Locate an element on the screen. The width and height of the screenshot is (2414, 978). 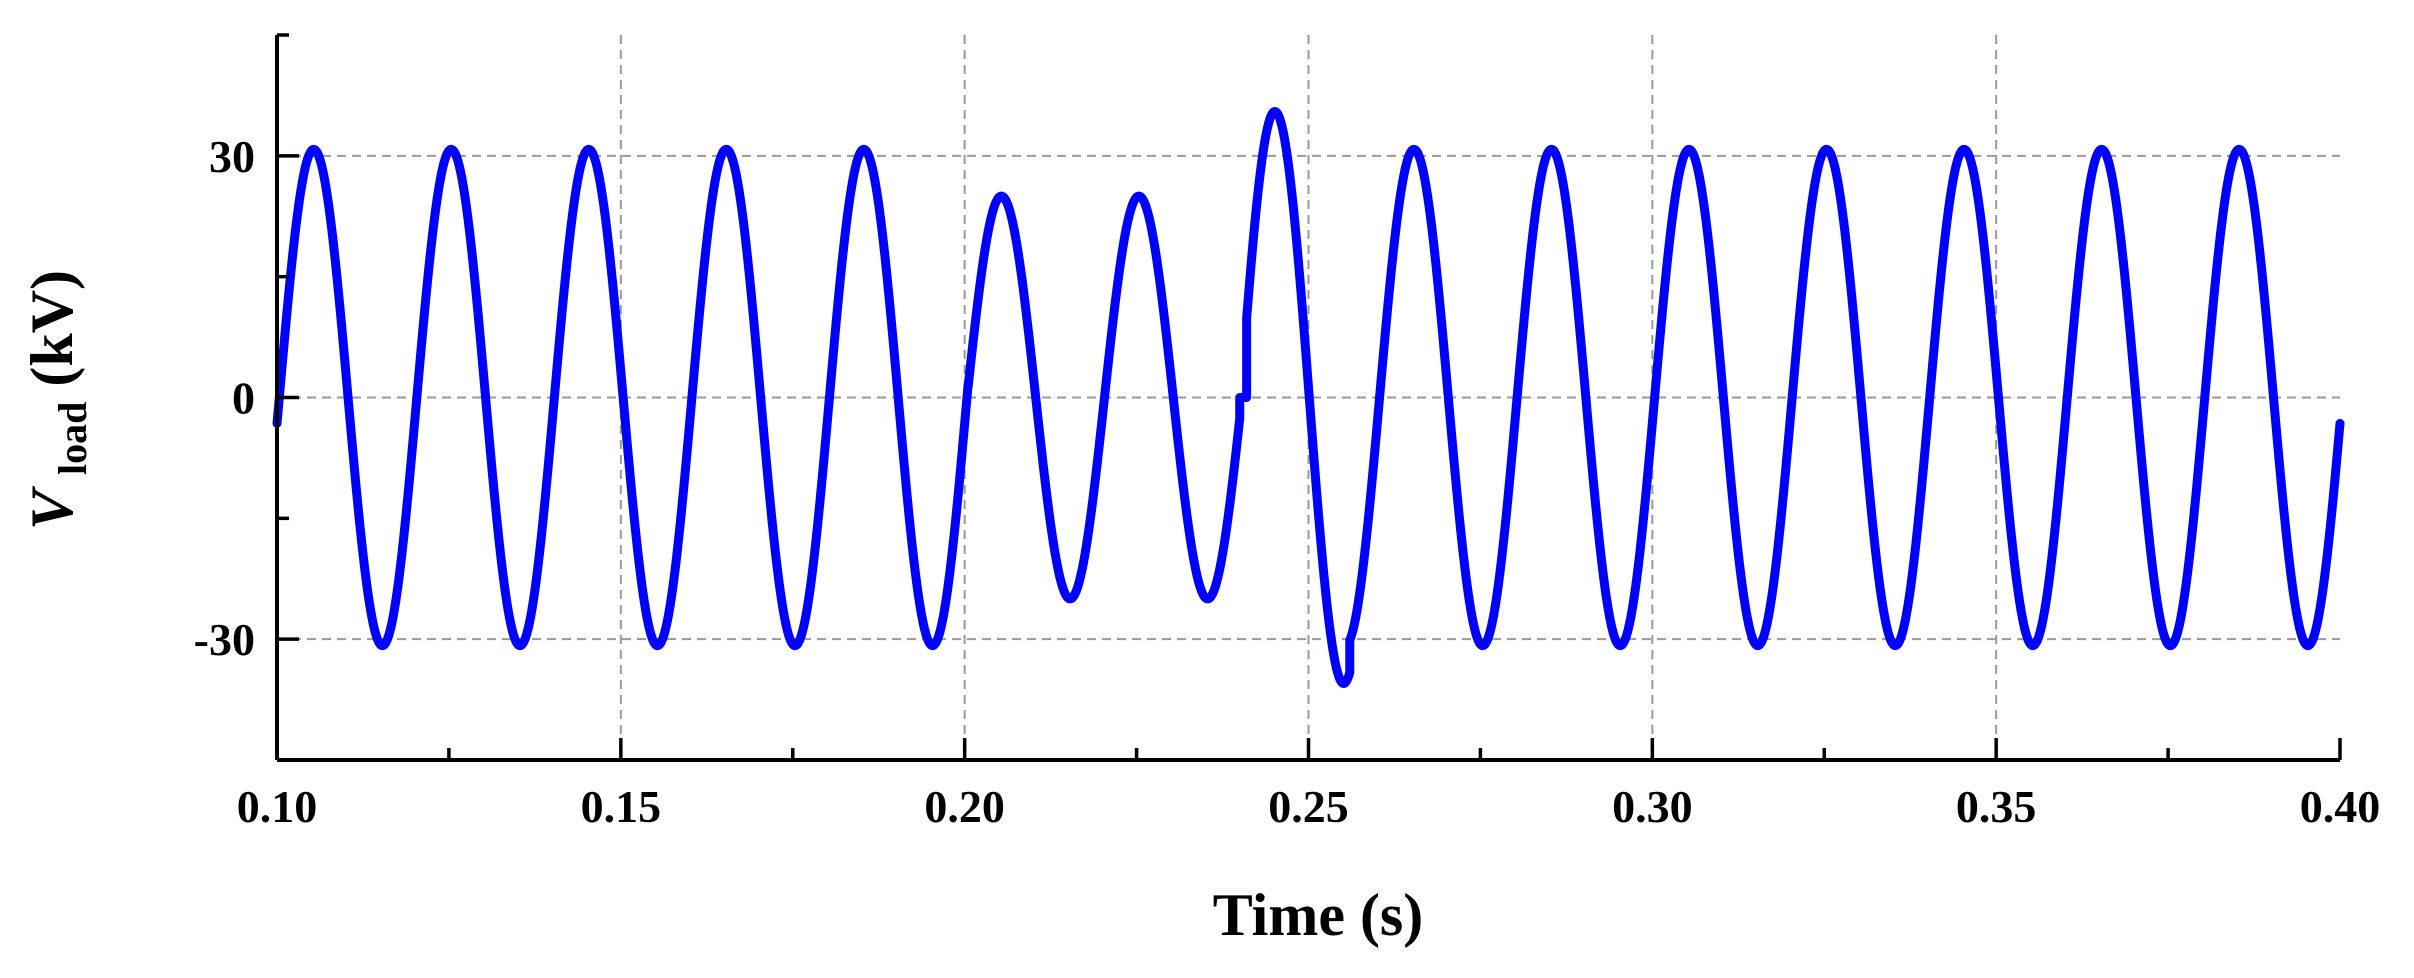
x-tick-label: 0.15 is located at coordinates (621, 806).